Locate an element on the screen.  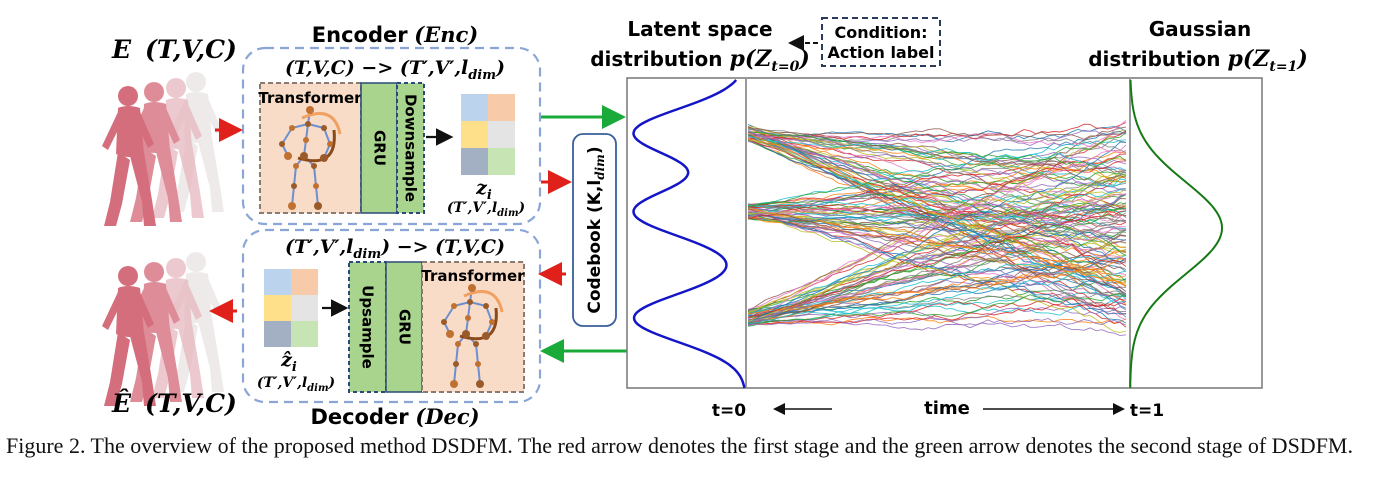
t1-label: t=1 is located at coordinates (1147, 411).